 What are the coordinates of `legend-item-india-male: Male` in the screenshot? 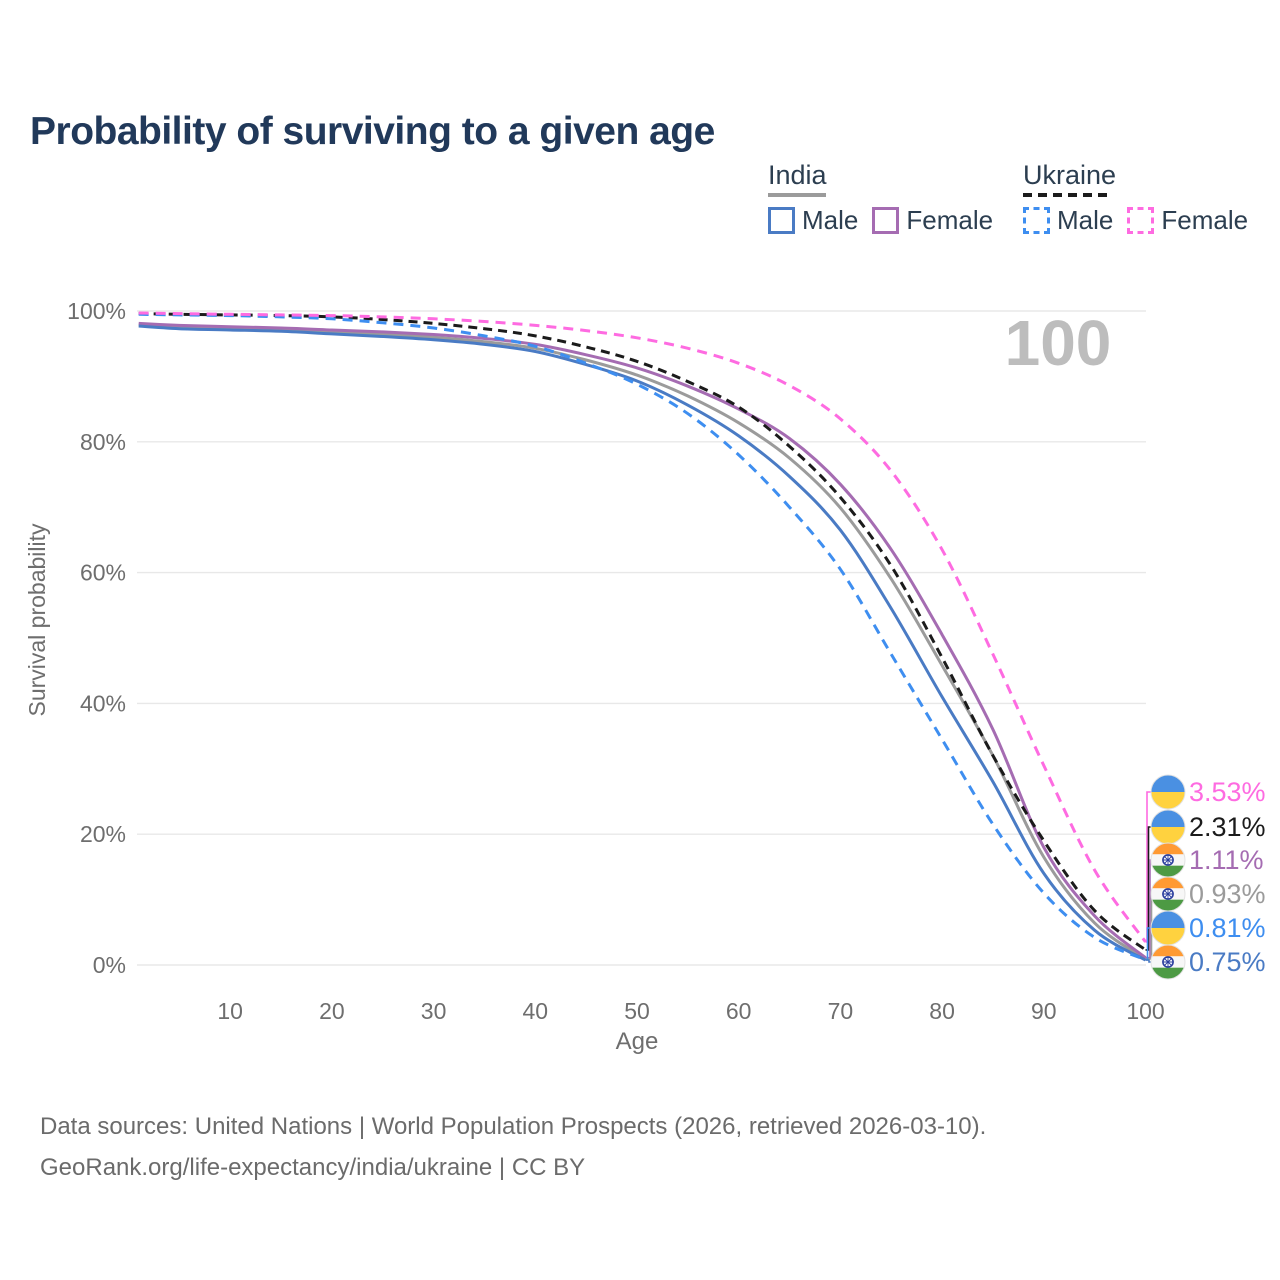 It's located at (813, 220).